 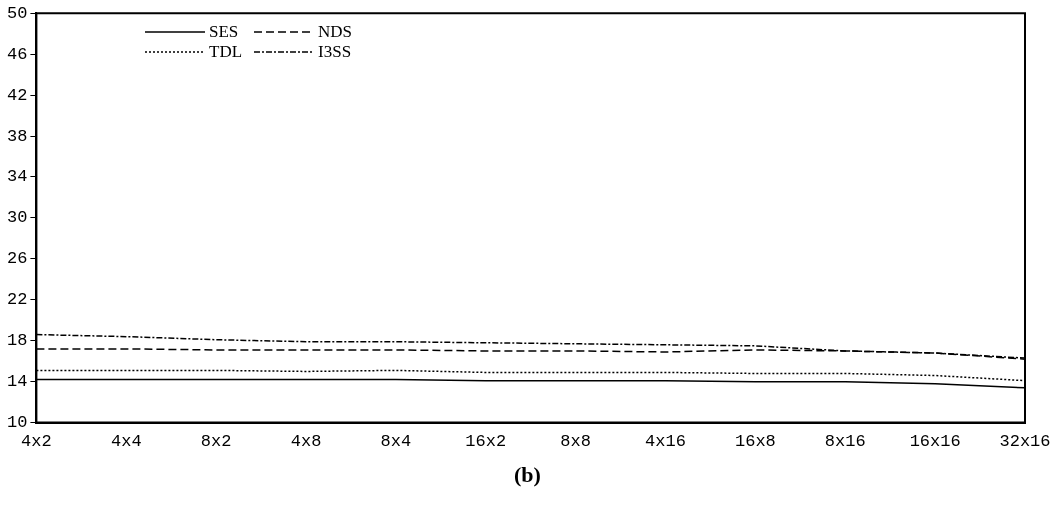 What do you see at coordinates (845, 442) in the screenshot?
I see `x-tick-label: 8x16` at bounding box center [845, 442].